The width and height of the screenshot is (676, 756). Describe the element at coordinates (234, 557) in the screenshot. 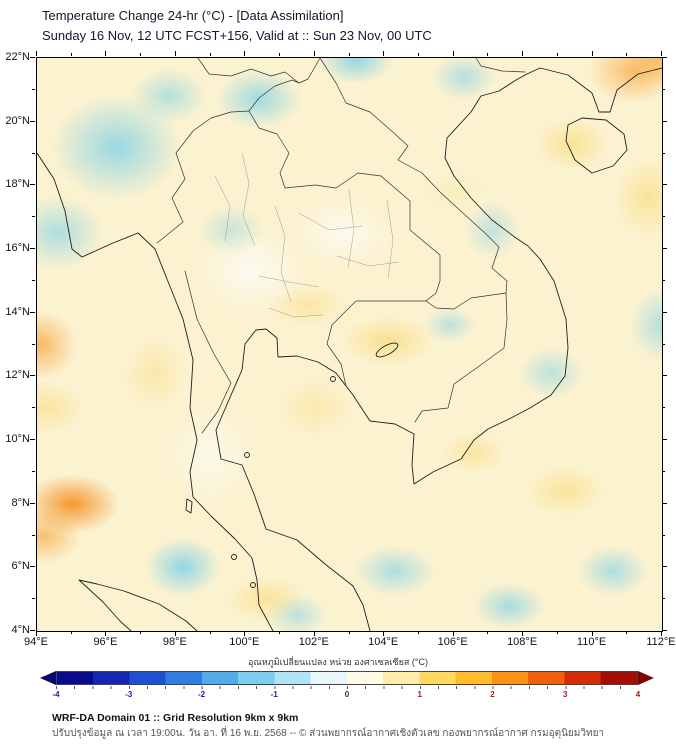

I see `langkawi-island` at that location.